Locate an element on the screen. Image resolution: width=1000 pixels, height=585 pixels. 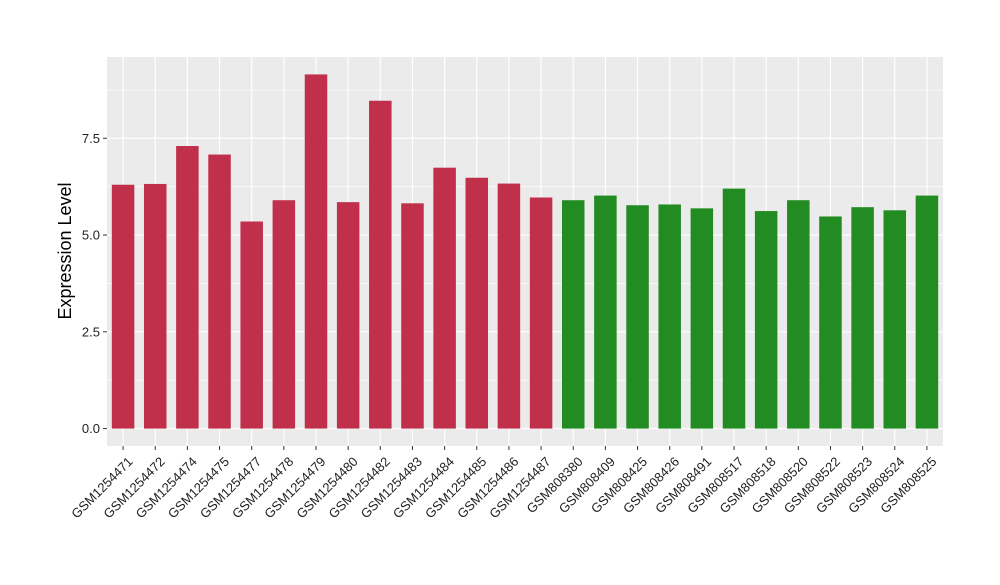
y-tick-label: 7.5 is located at coordinates (91, 138).